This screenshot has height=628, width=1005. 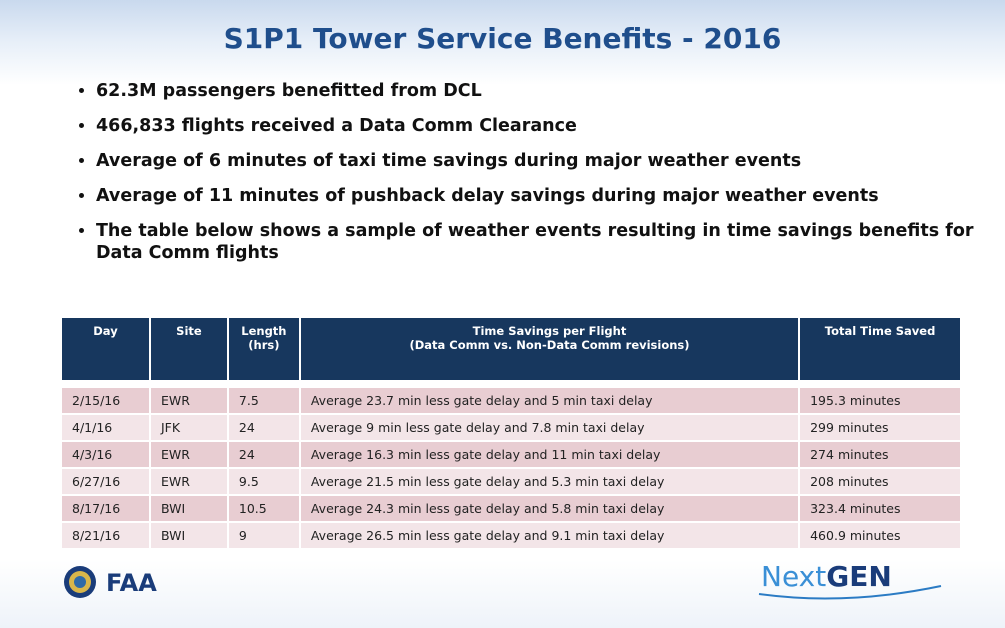 I want to click on table-cell: 6/27/16, so click(x=106, y=481).